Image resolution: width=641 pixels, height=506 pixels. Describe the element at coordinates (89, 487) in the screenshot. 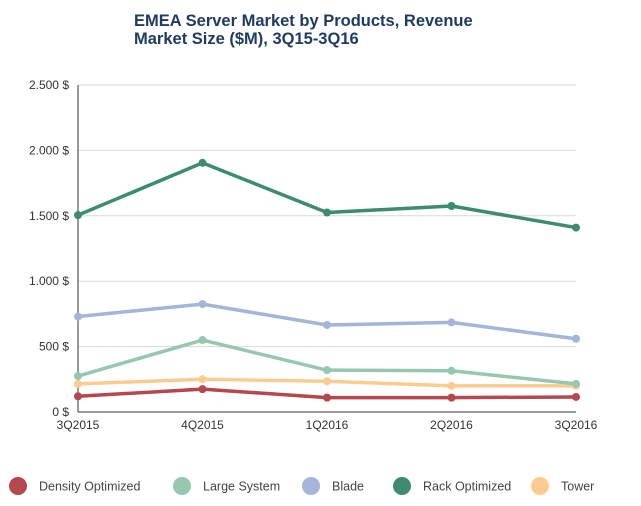

I see `legend-label: Density Optimized` at that location.